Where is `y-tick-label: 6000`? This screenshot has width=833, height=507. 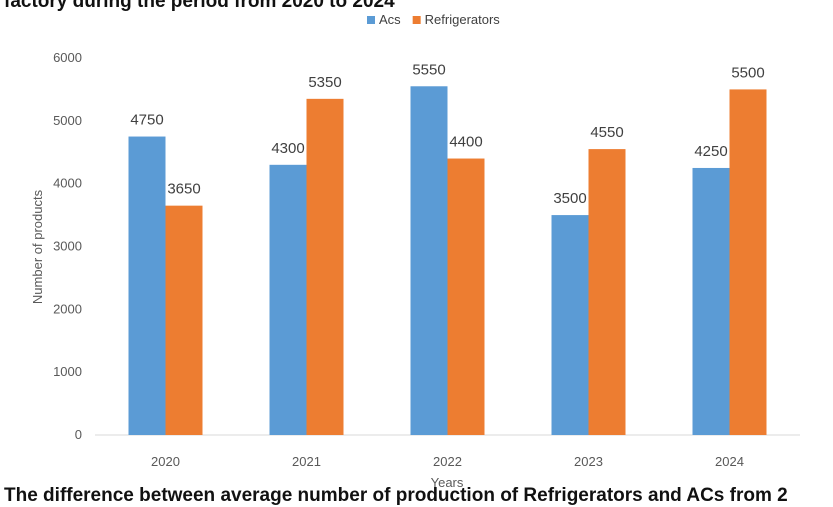 y-tick-label: 6000 is located at coordinates (67, 57).